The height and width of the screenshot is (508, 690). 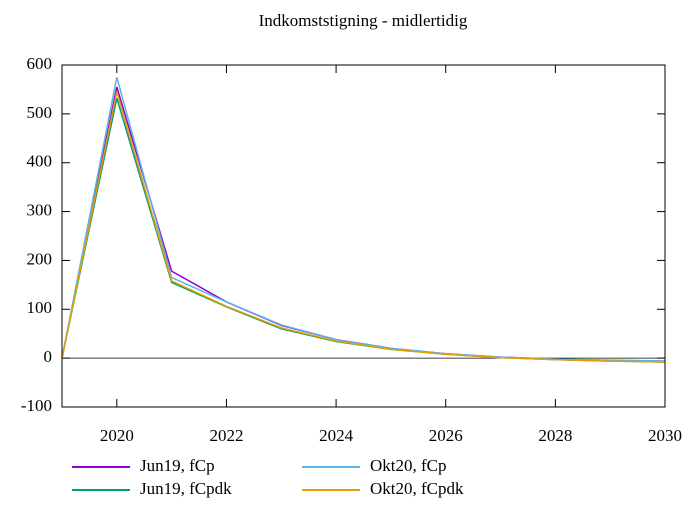 What do you see at coordinates (226, 435) in the screenshot?
I see `x-tick-label: 2022` at bounding box center [226, 435].